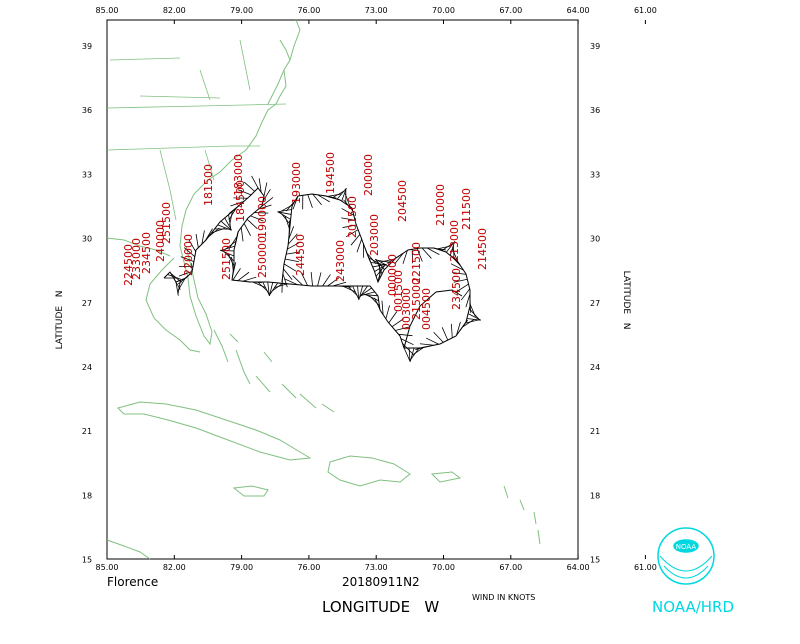 The width and height of the screenshot is (800, 644). I want to click on lesser-antilles, so click(522, 515).